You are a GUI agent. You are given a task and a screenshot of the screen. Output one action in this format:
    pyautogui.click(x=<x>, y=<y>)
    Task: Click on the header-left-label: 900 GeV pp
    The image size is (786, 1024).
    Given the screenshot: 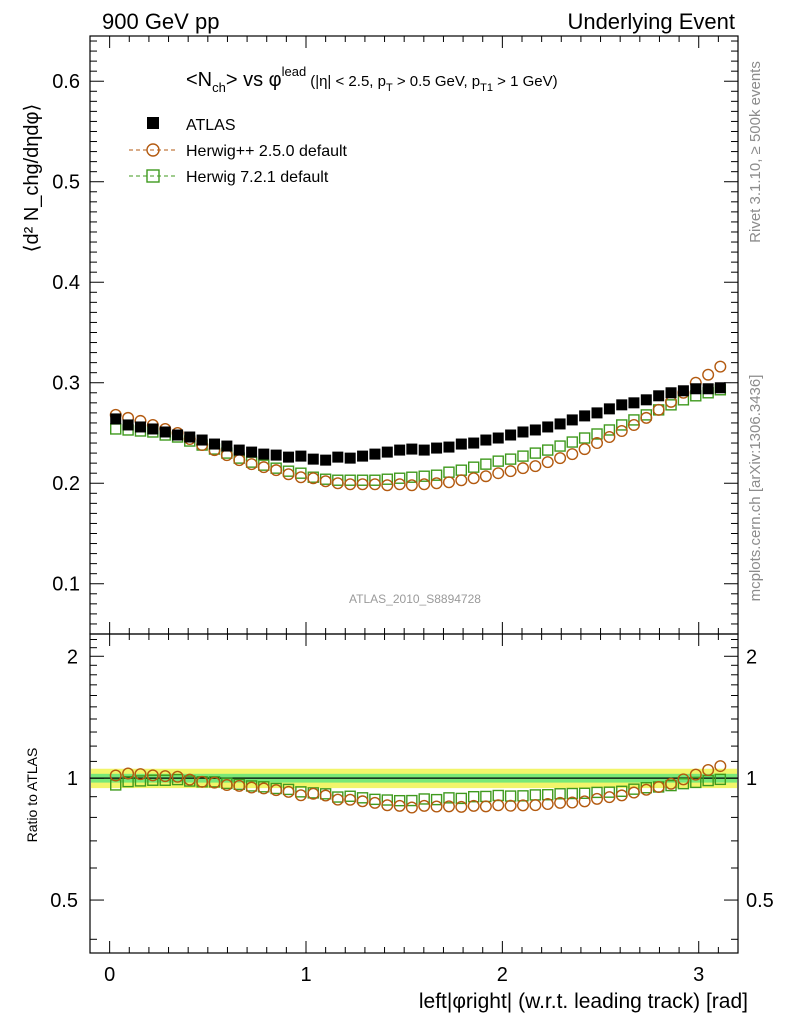 What is the action you would take?
    pyautogui.click(x=160, y=21)
    